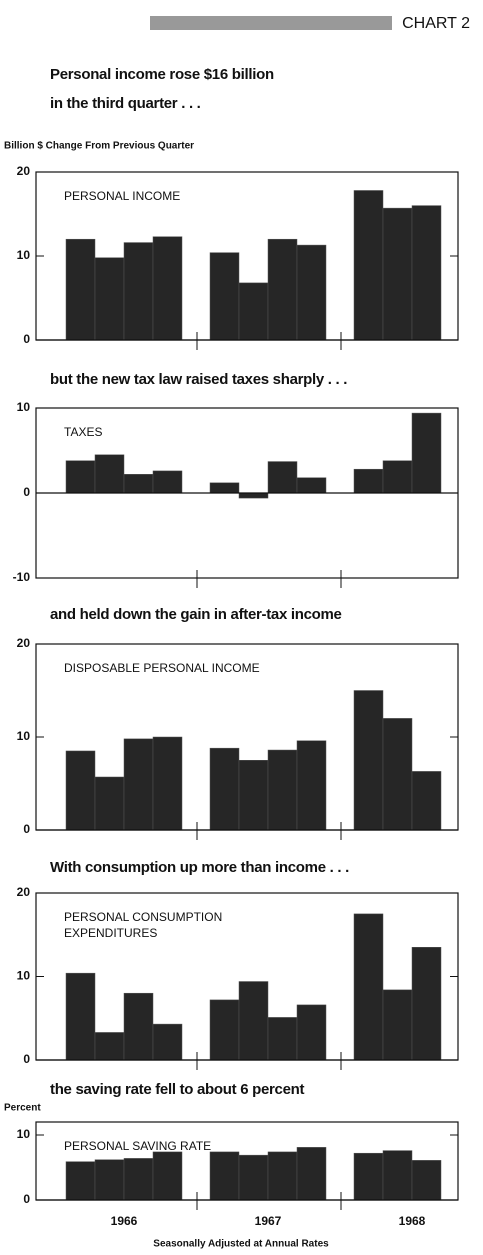 This screenshot has height=1255, width=483. What do you see at coordinates (22, 577) in the screenshot?
I see `y-tick-label: -10` at bounding box center [22, 577].